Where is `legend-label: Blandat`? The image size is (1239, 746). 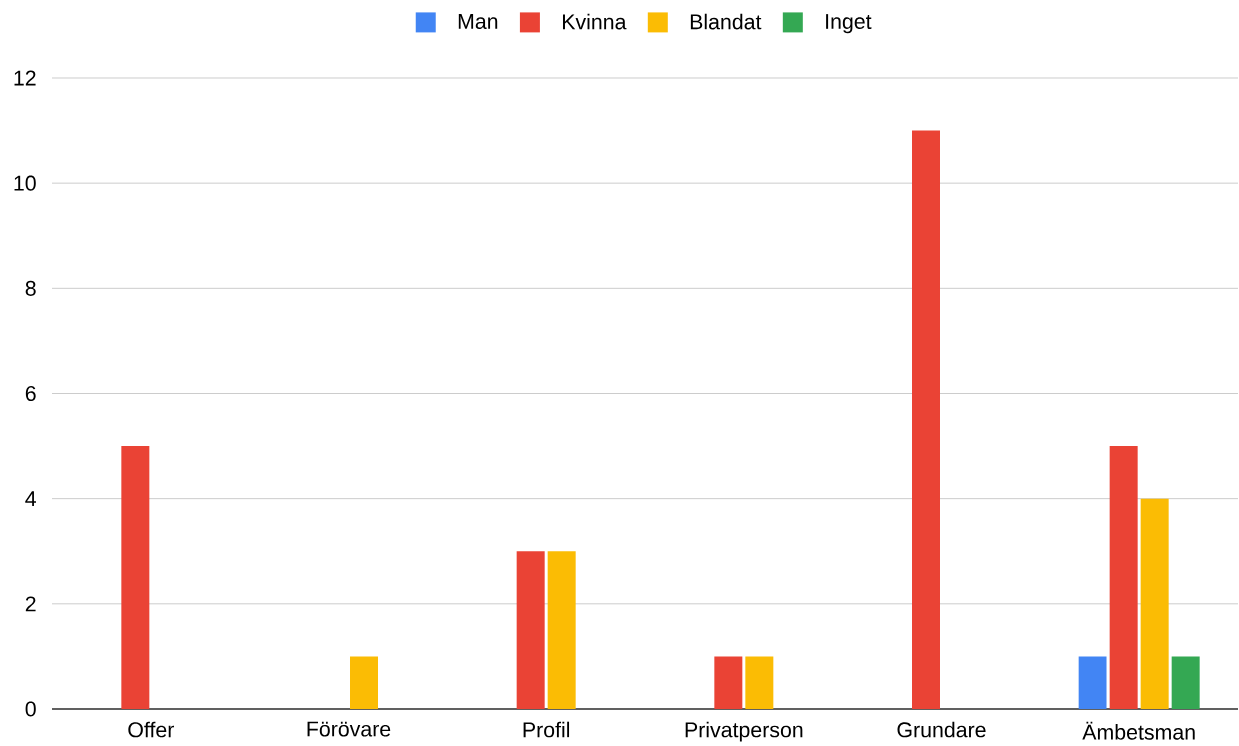
legend-label: Blandat is located at coordinates (726, 21).